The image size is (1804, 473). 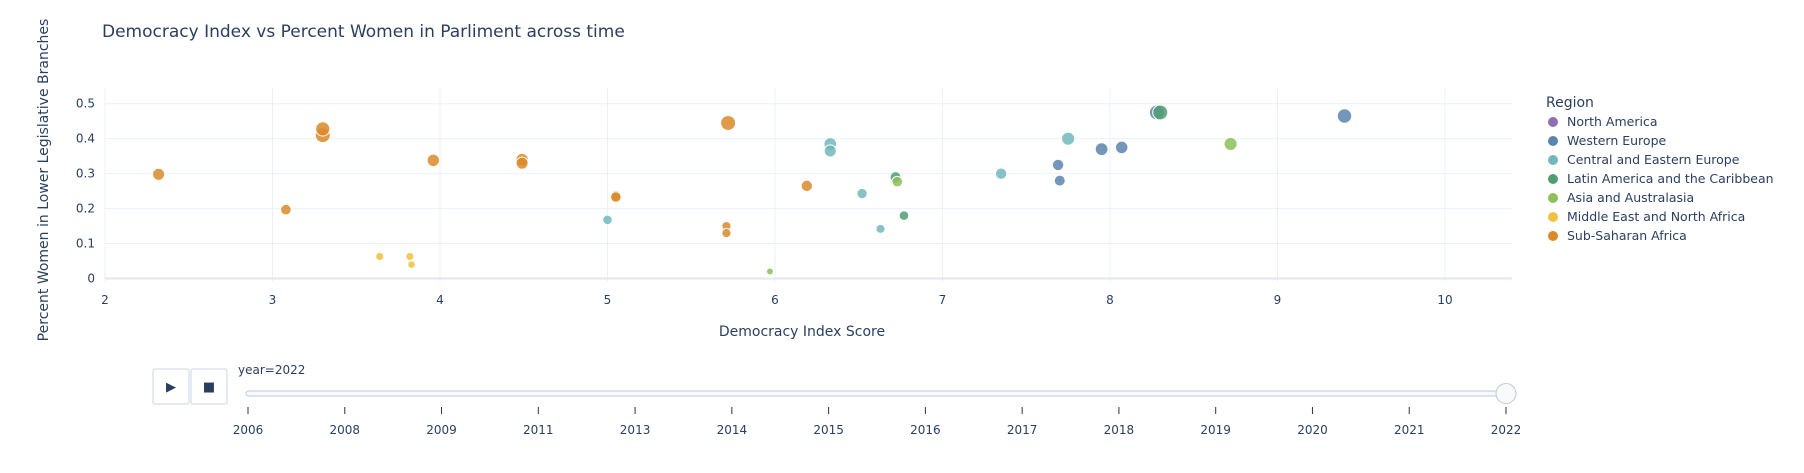 What do you see at coordinates (1627, 235) in the screenshot?
I see `legend-item-label: Sub-Saharan Africa` at bounding box center [1627, 235].